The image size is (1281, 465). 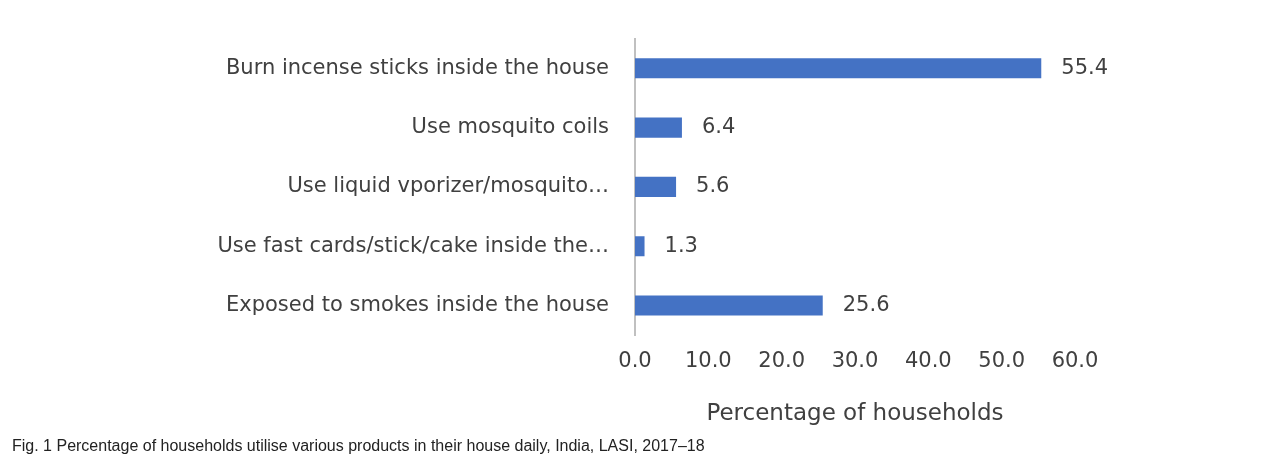 I want to click on y-tick-label: Burn incense sticks inside the house, so click(x=417, y=66).